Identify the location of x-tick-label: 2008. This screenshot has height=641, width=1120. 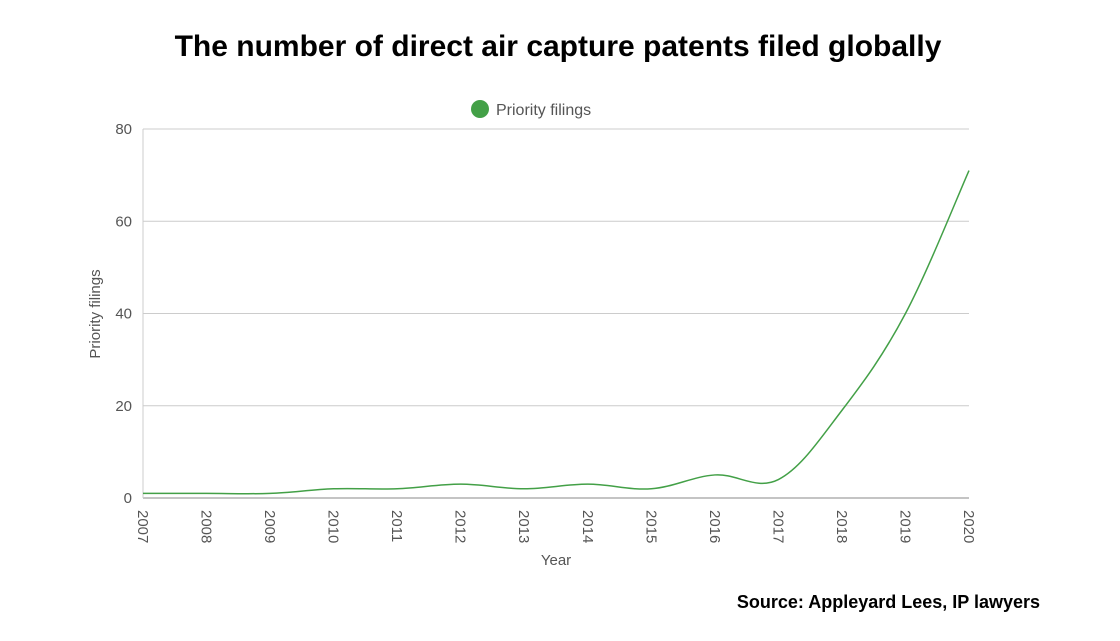
(206, 526).